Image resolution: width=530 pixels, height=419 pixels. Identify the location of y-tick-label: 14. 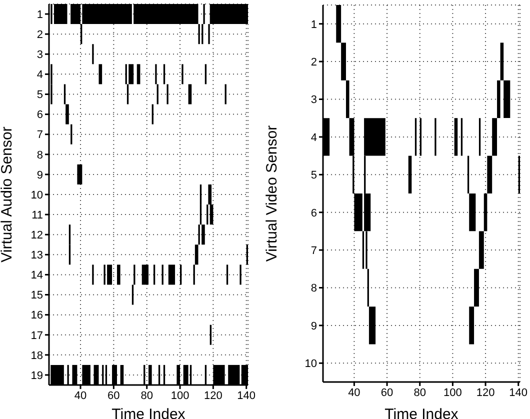
(36, 276).